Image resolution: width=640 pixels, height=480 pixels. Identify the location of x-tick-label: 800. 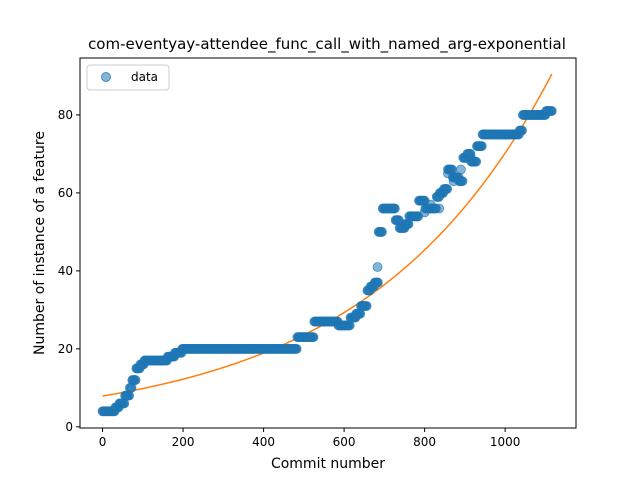
(424, 442).